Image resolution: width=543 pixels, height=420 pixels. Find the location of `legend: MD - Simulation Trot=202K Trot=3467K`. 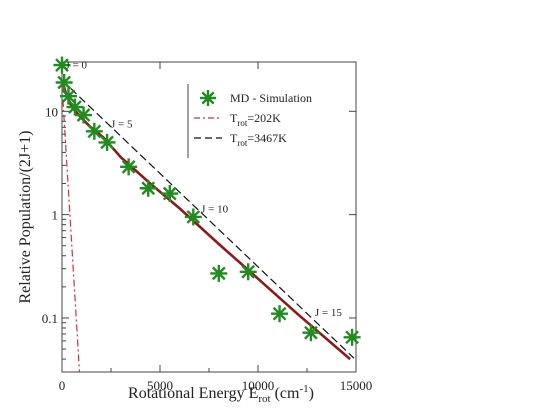

legend: MD - Simulation Trot=202K Trot=3467K is located at coordinates (249, 121).